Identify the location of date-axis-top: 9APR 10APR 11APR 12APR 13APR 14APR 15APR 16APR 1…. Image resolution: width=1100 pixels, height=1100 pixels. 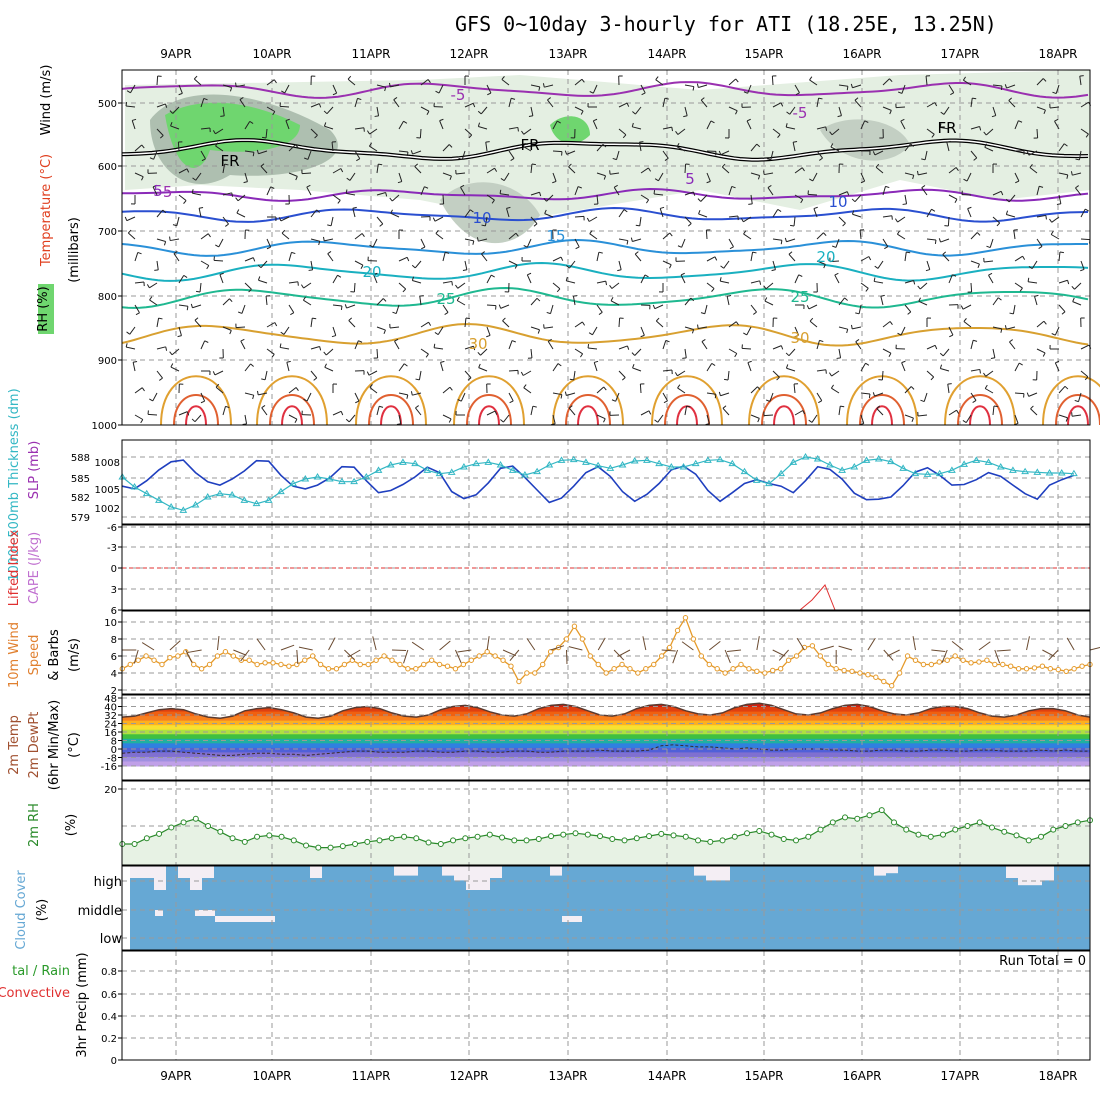
(618, 54).